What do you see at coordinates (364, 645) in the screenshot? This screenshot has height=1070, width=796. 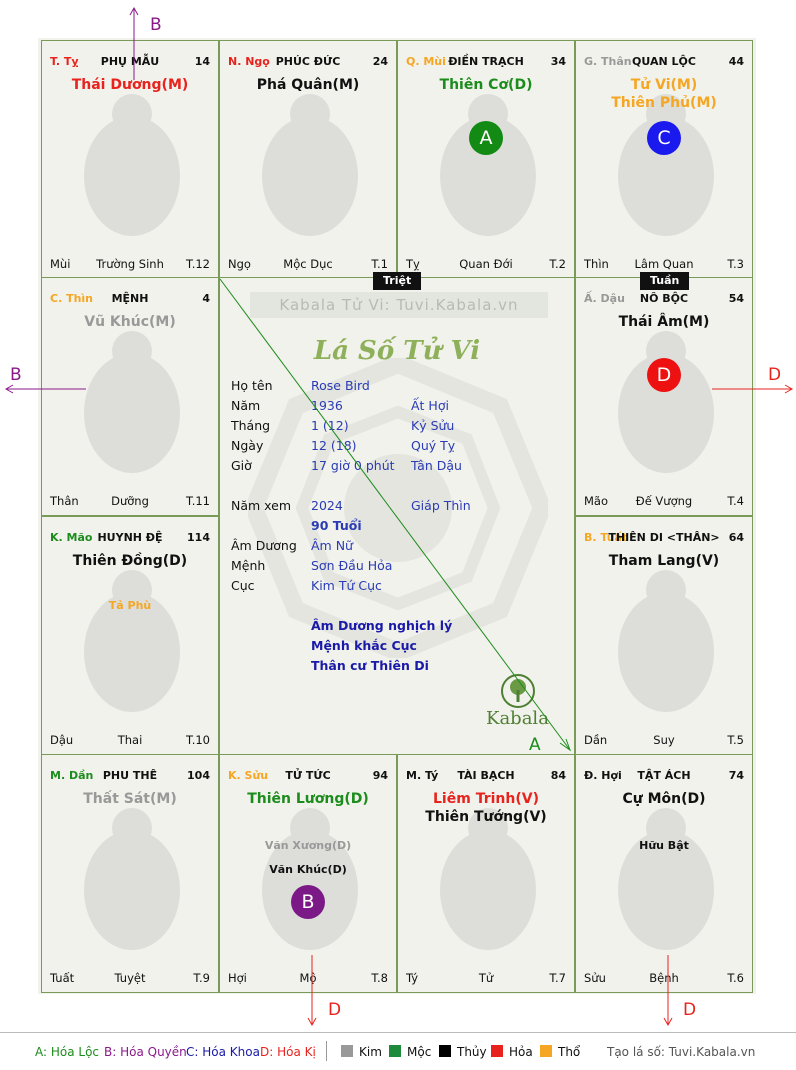 I see `note-2: Mệnh khắc Cục` at bounding box center [364, 645].